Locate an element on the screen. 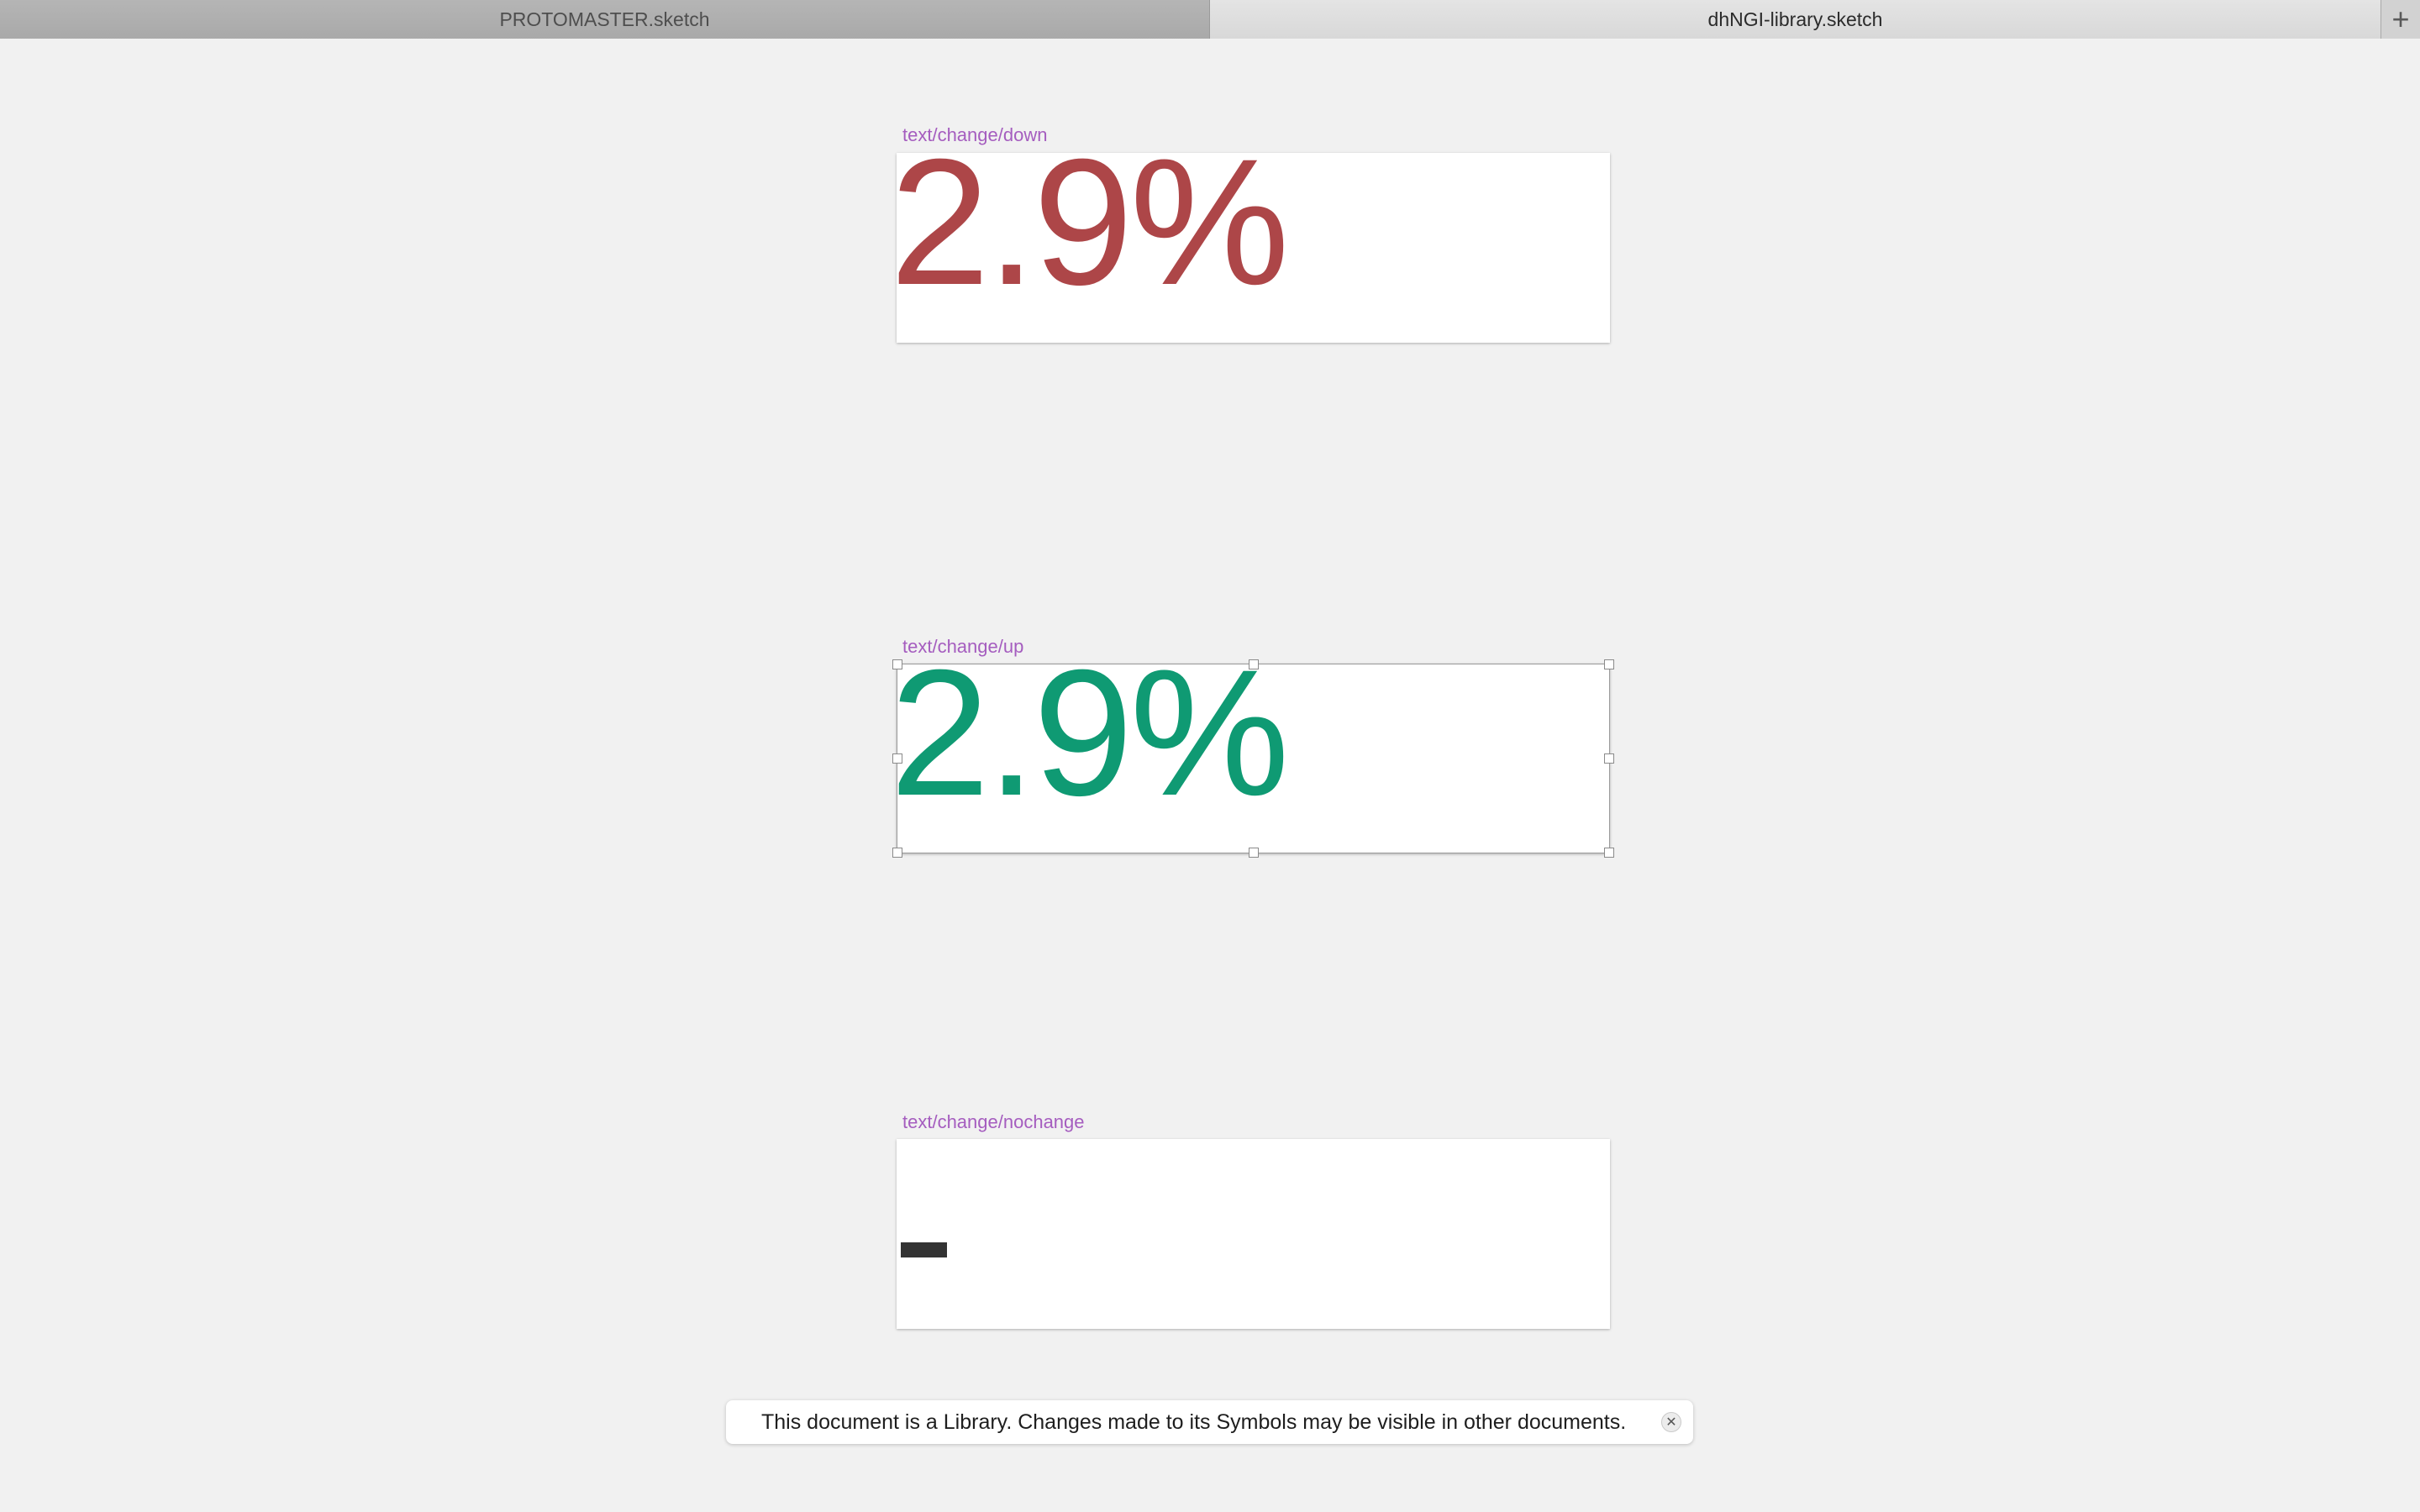 The height and width of the screenshot is (1512, 2420). artboard-change-down: 2.9% is located at coordinates (1254, 248).